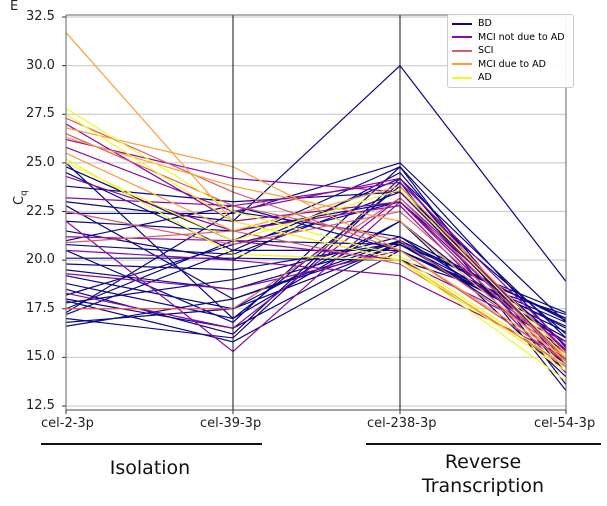 This screenshot has height=506, width=607. Describe the element at coordinates (483, 444) in the screenshot. I see `rt-group-bar` at that location.